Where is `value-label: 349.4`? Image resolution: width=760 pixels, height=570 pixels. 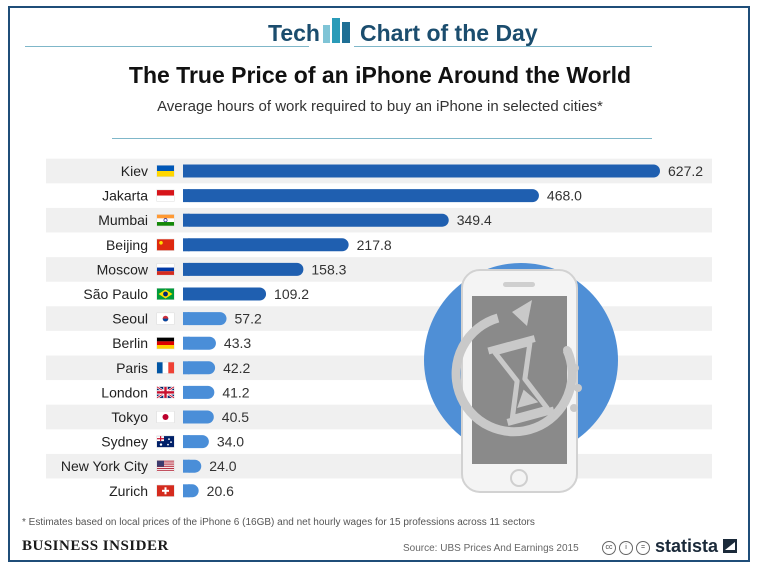 value-label: 349.4 is located at coordinates (474, 220).